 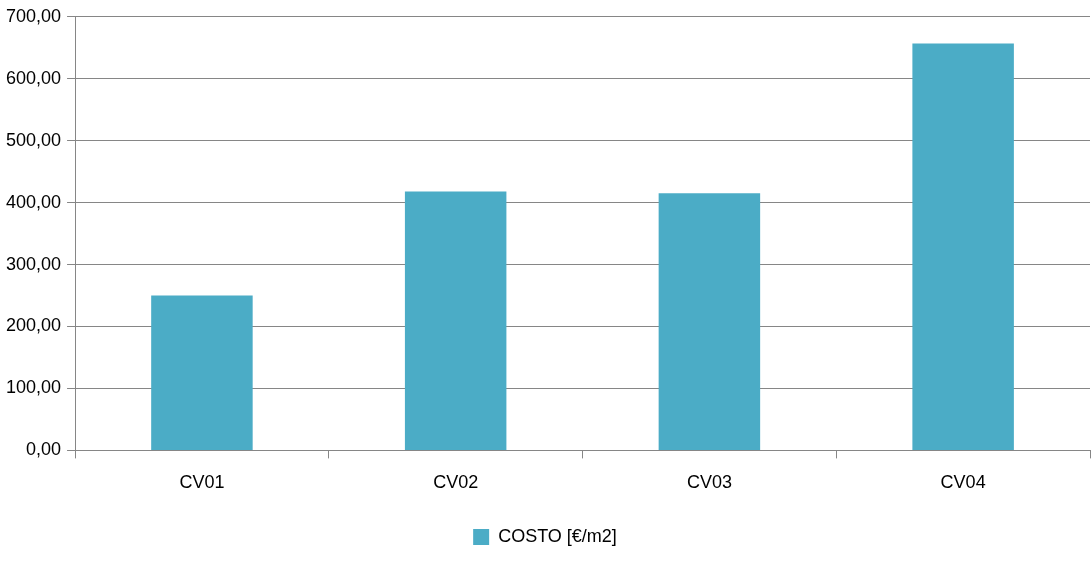 I want to click on y-tick-label: 400,00, so click(x=33, y=201).